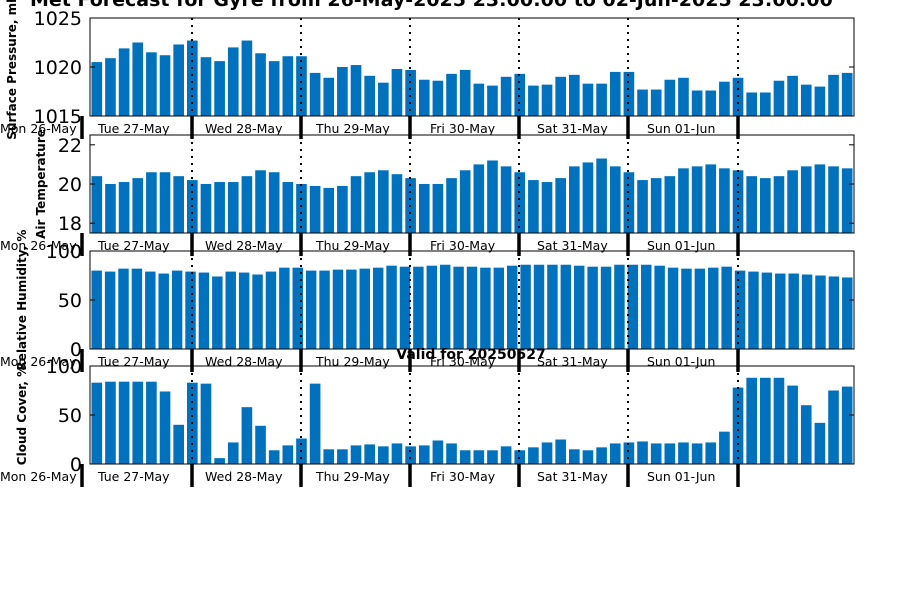  Describe the element at coordinates (58, 68) in the screenshot. I see `y-tick-label: 1020` at that location.